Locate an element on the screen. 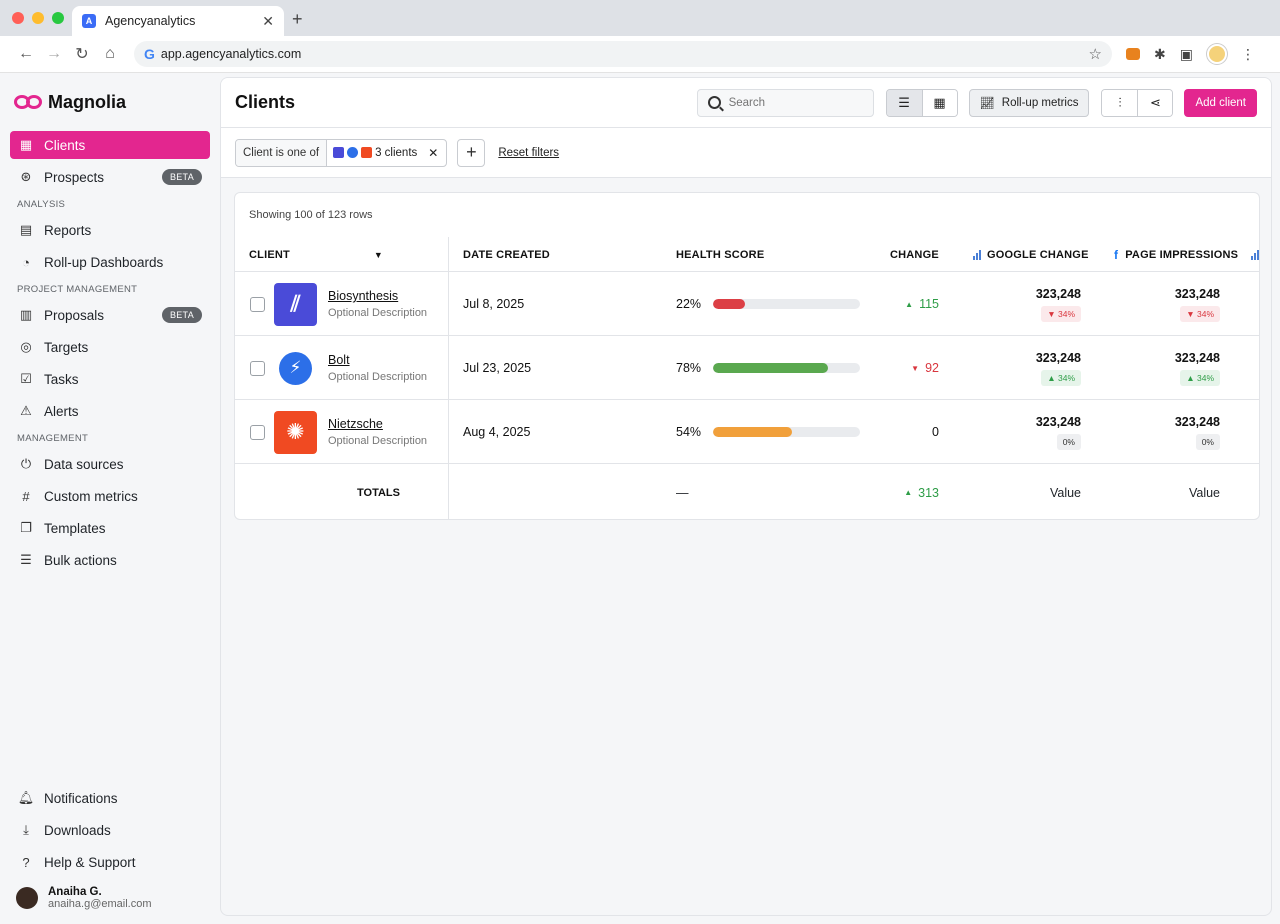 Image resolution: width=1280 pixels, height=924 pixels. metric-change-pill: ▼ 34% is located at coordinates (1061, 313).